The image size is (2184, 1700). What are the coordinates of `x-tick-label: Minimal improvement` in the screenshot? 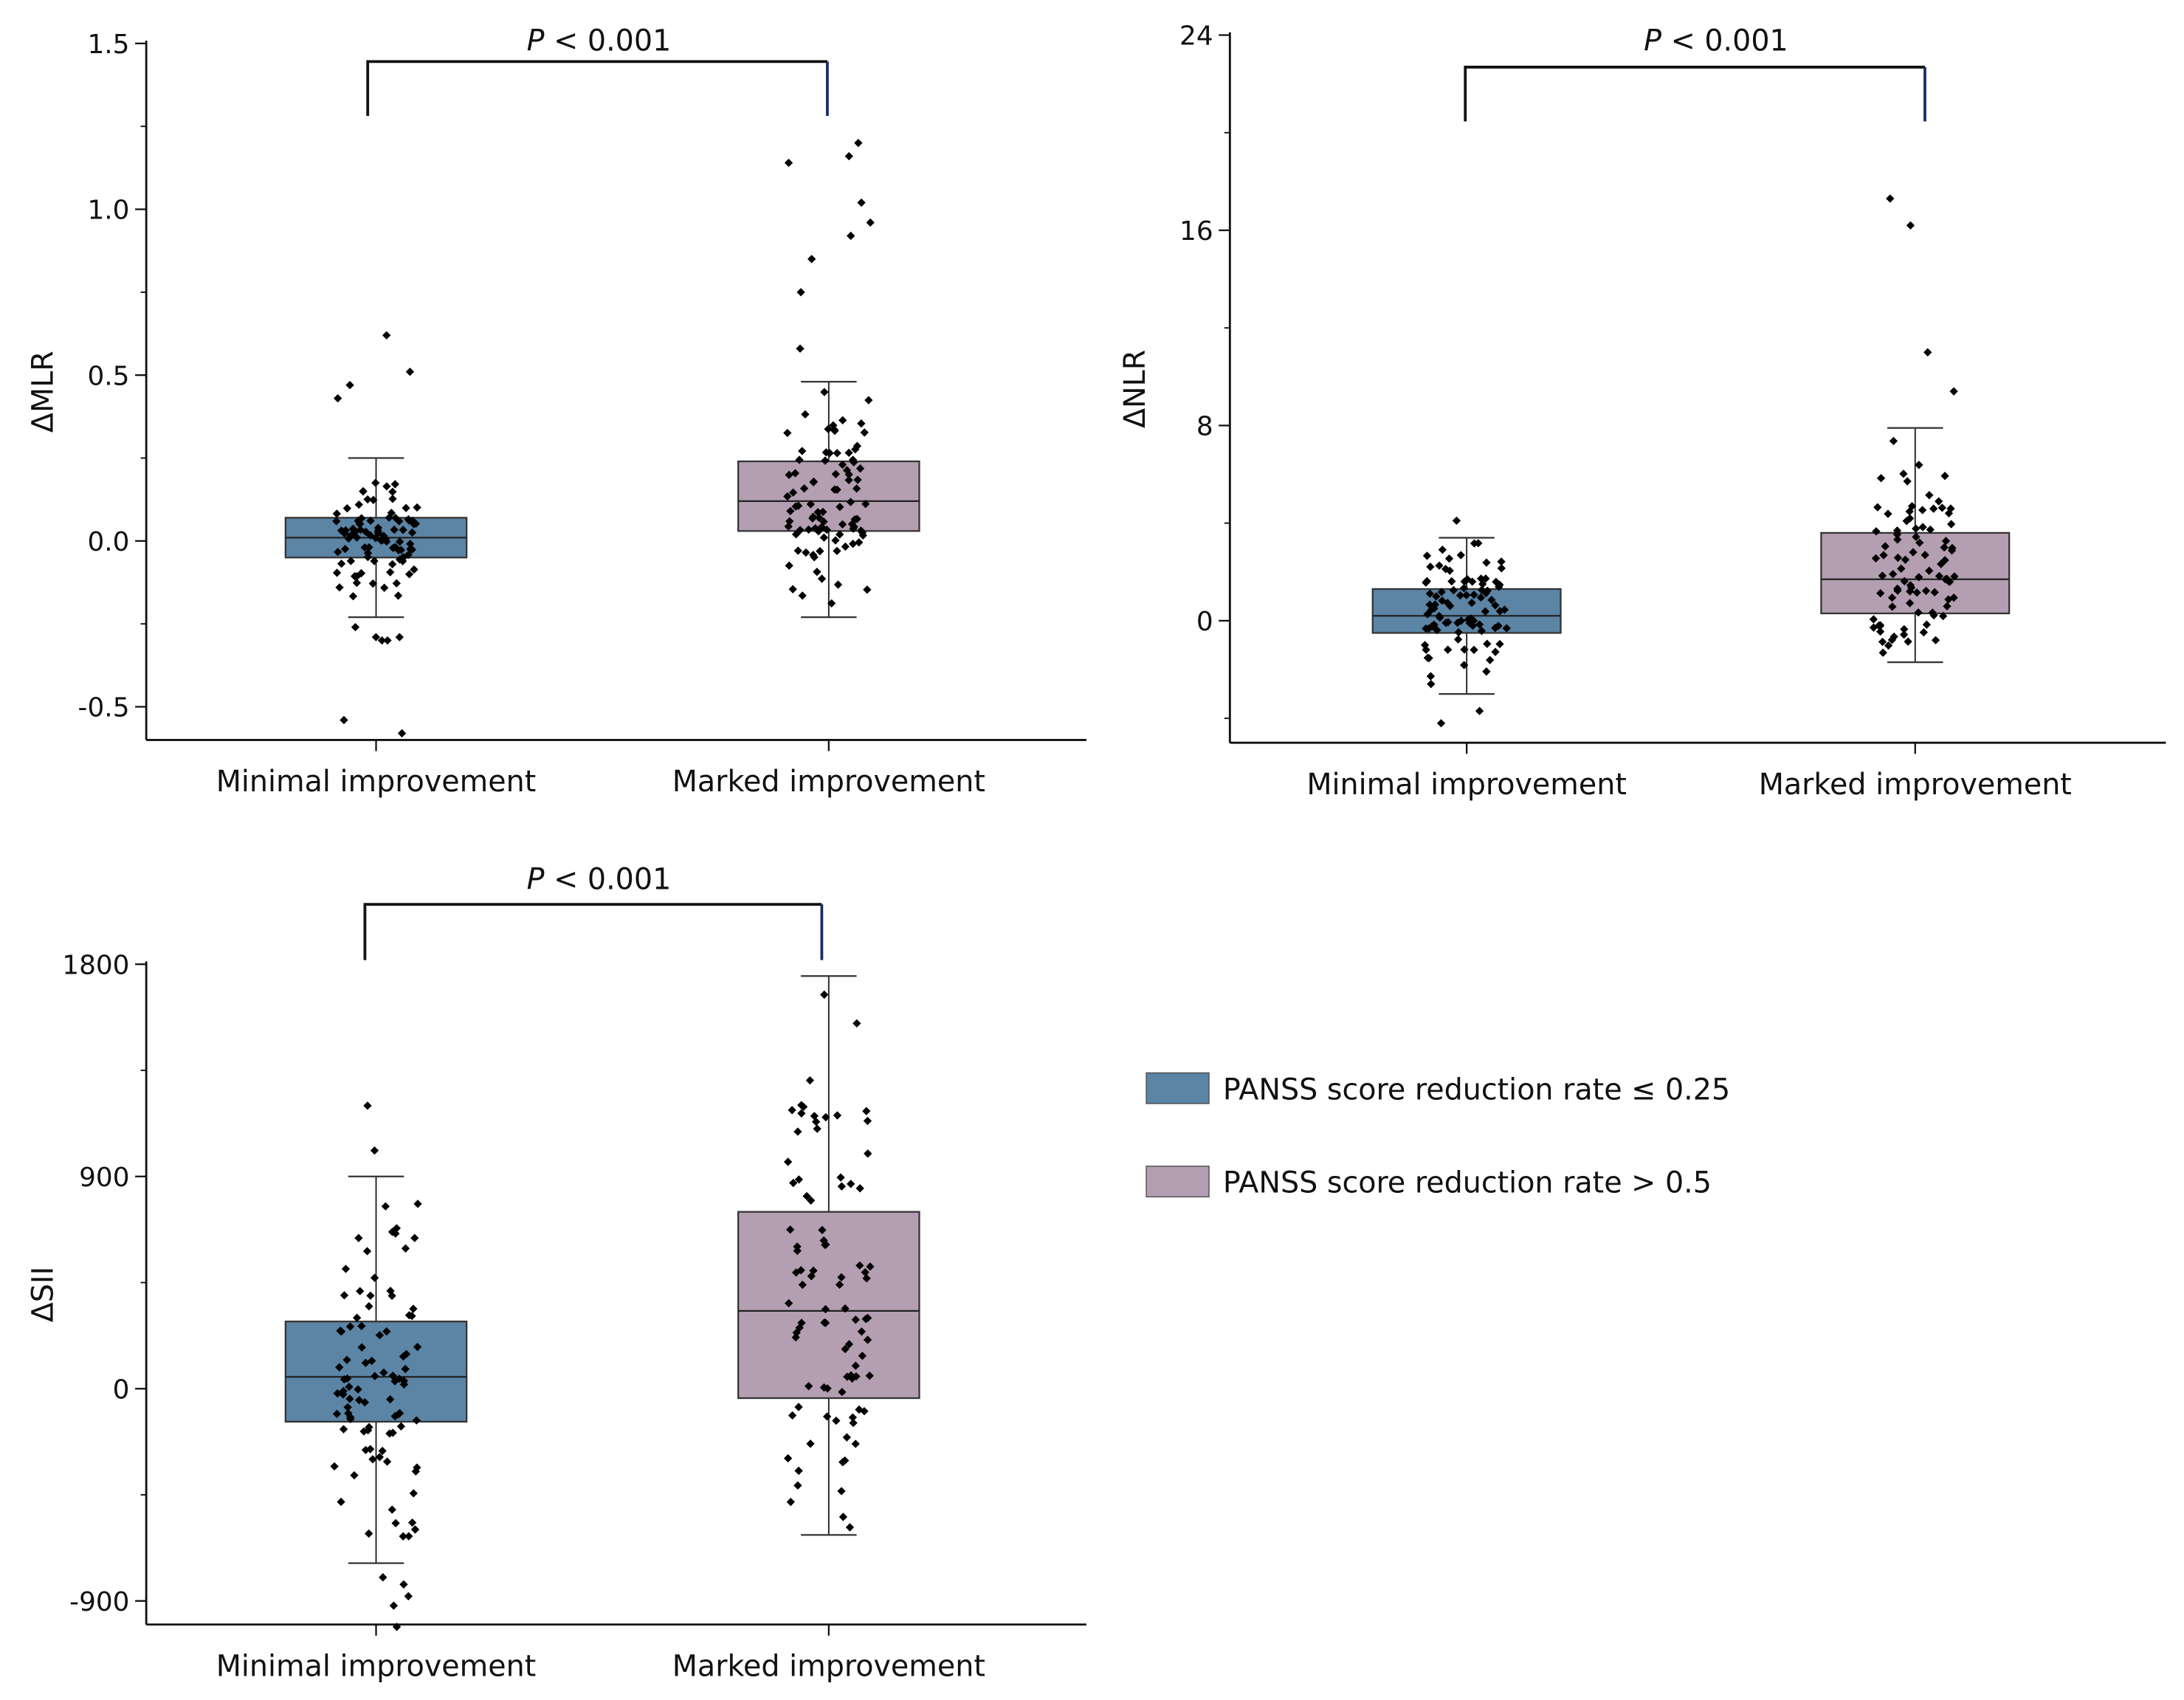 It's located at (1466, 785).